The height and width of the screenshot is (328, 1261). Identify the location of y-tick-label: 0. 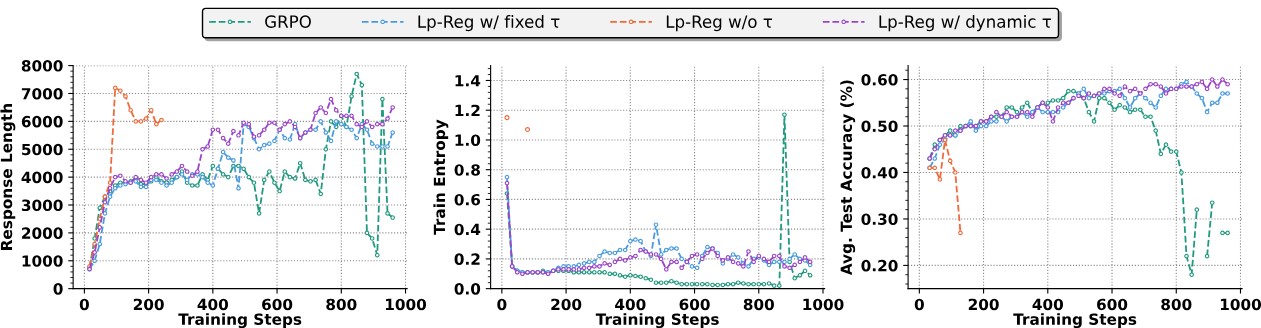
(58, 289).